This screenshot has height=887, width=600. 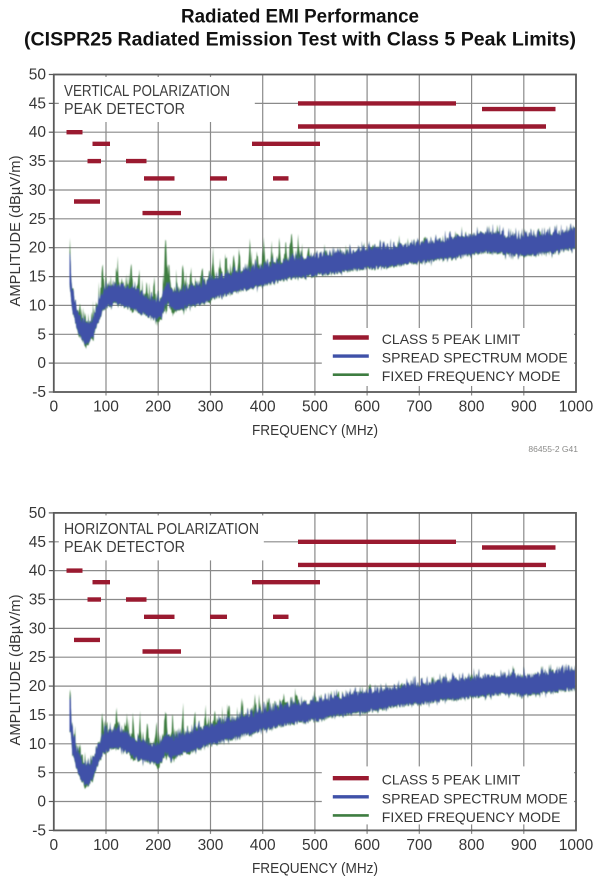 What do you see at coordinates (147, 91) in the screenshot?
I see `svg-text: VERTICAL POLARIZATION` at bounding box center [147, 91].